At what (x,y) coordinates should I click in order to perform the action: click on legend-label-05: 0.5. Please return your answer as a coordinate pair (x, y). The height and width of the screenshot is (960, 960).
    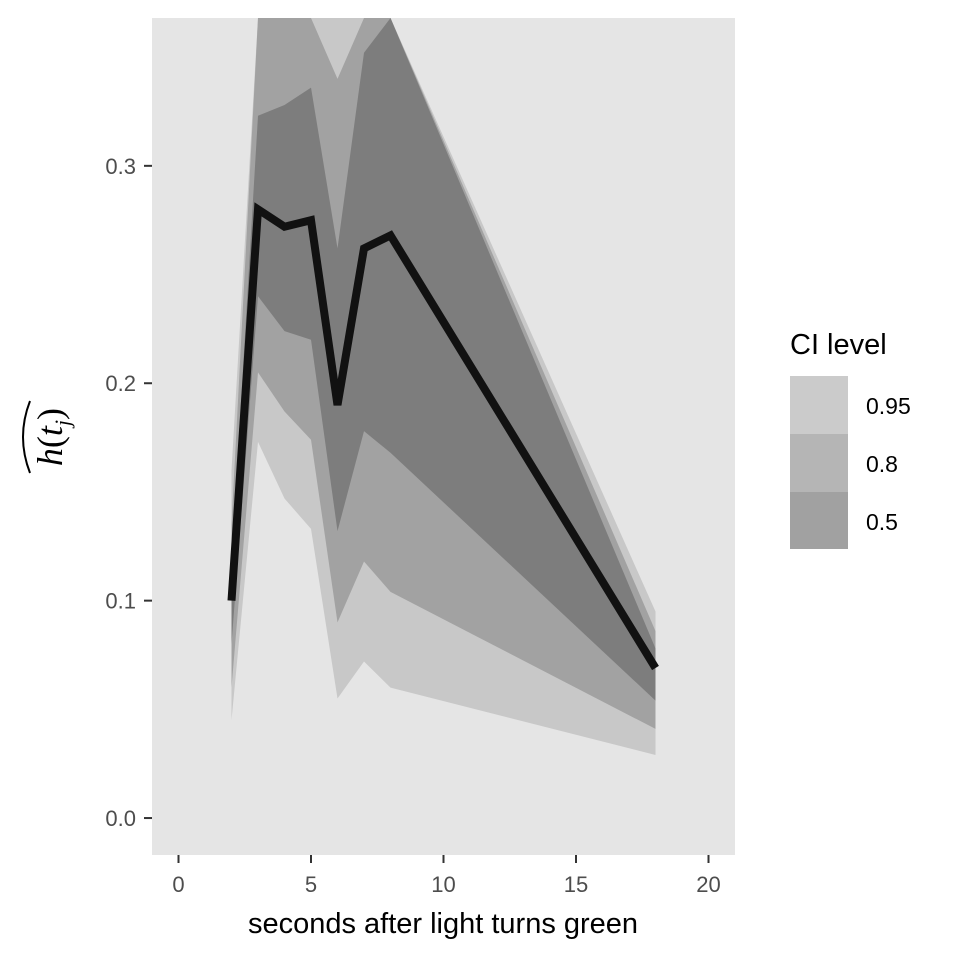
    Looking at the image, I should click on (882, 522).